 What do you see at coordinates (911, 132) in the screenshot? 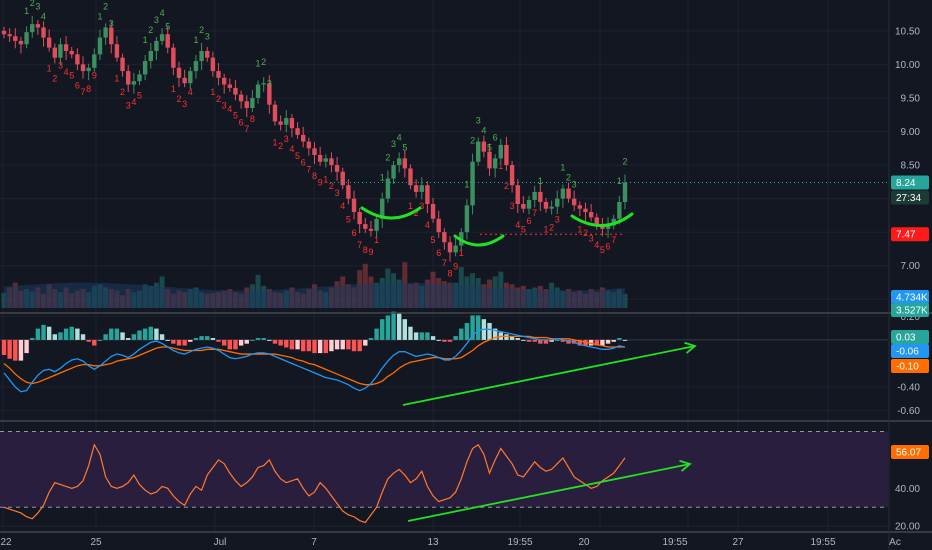
I see `price-tick-label: 9.00` at bounding box center [911, 132].